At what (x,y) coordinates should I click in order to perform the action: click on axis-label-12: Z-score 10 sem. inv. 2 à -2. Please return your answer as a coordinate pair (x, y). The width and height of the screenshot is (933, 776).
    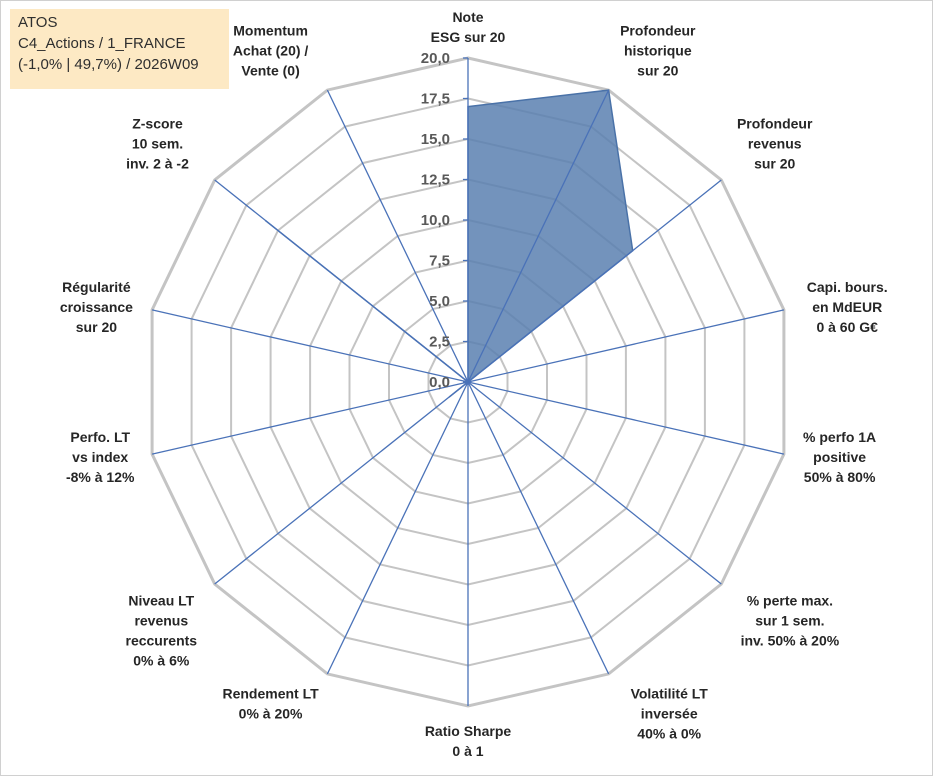
    Looking at the image, I should click on (157, 144).